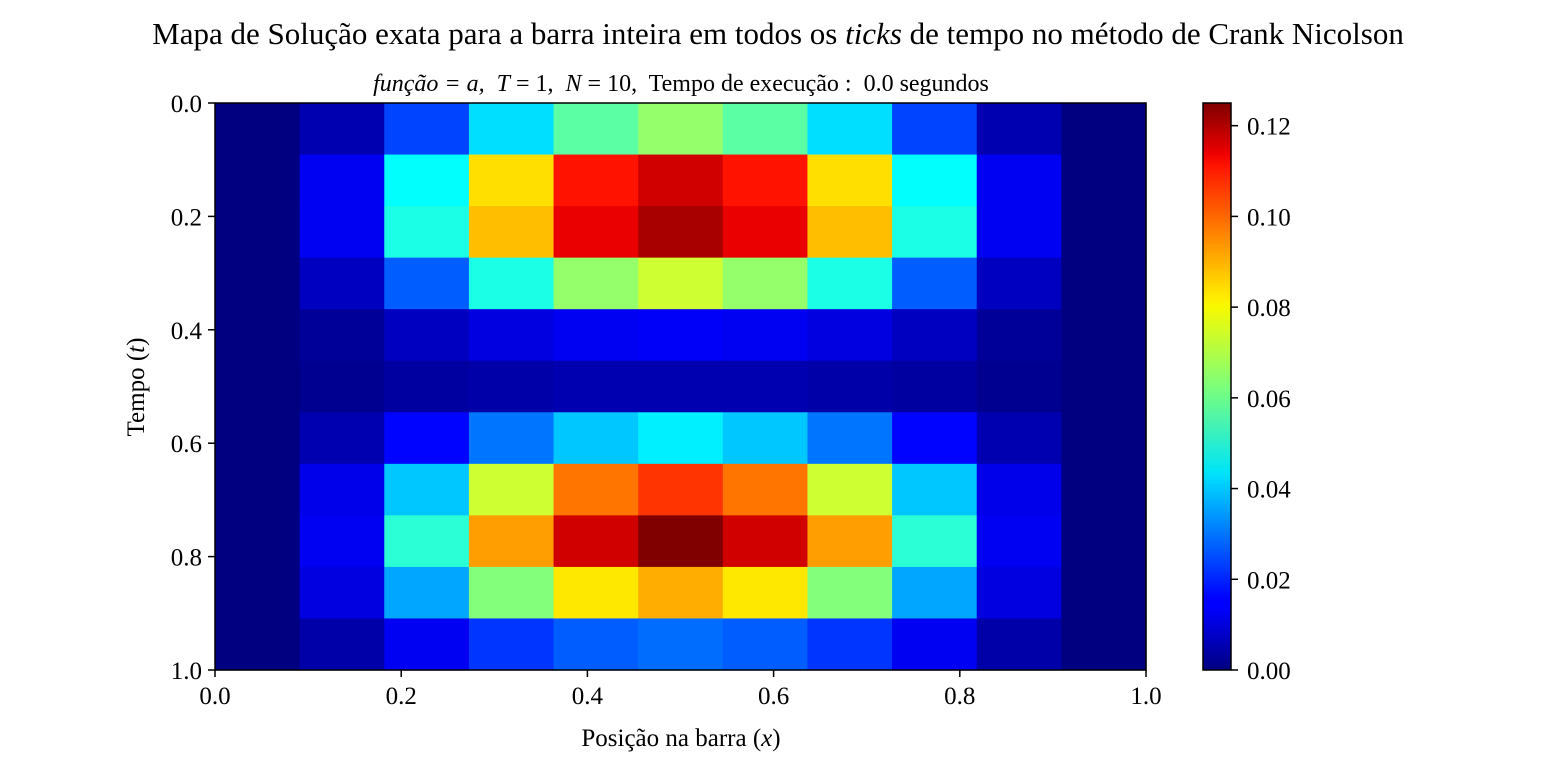 This screenshot has width=1556, height=769. Describe the element at coordinates (1269, 217) in the screenshot. I see `colorbar-tick-label: 0.10` at that location.